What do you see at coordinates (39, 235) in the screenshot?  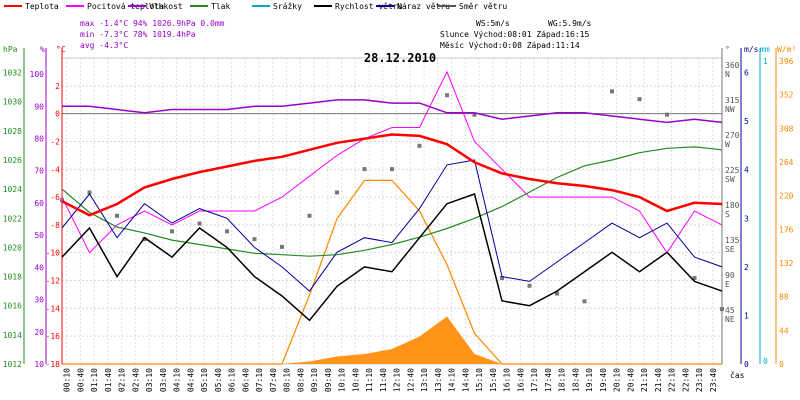 I see `humidity-tick-label: 50` at bounding box center [39, 235].